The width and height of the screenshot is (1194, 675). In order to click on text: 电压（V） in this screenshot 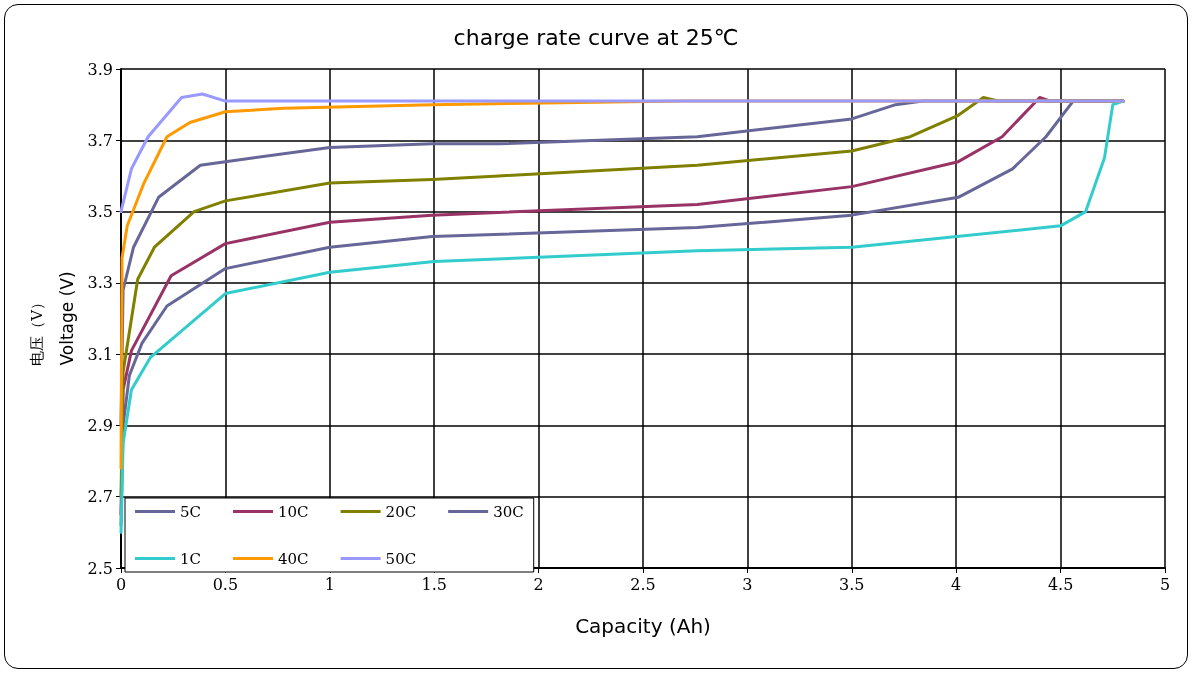, I will do `click(36, 330)`.